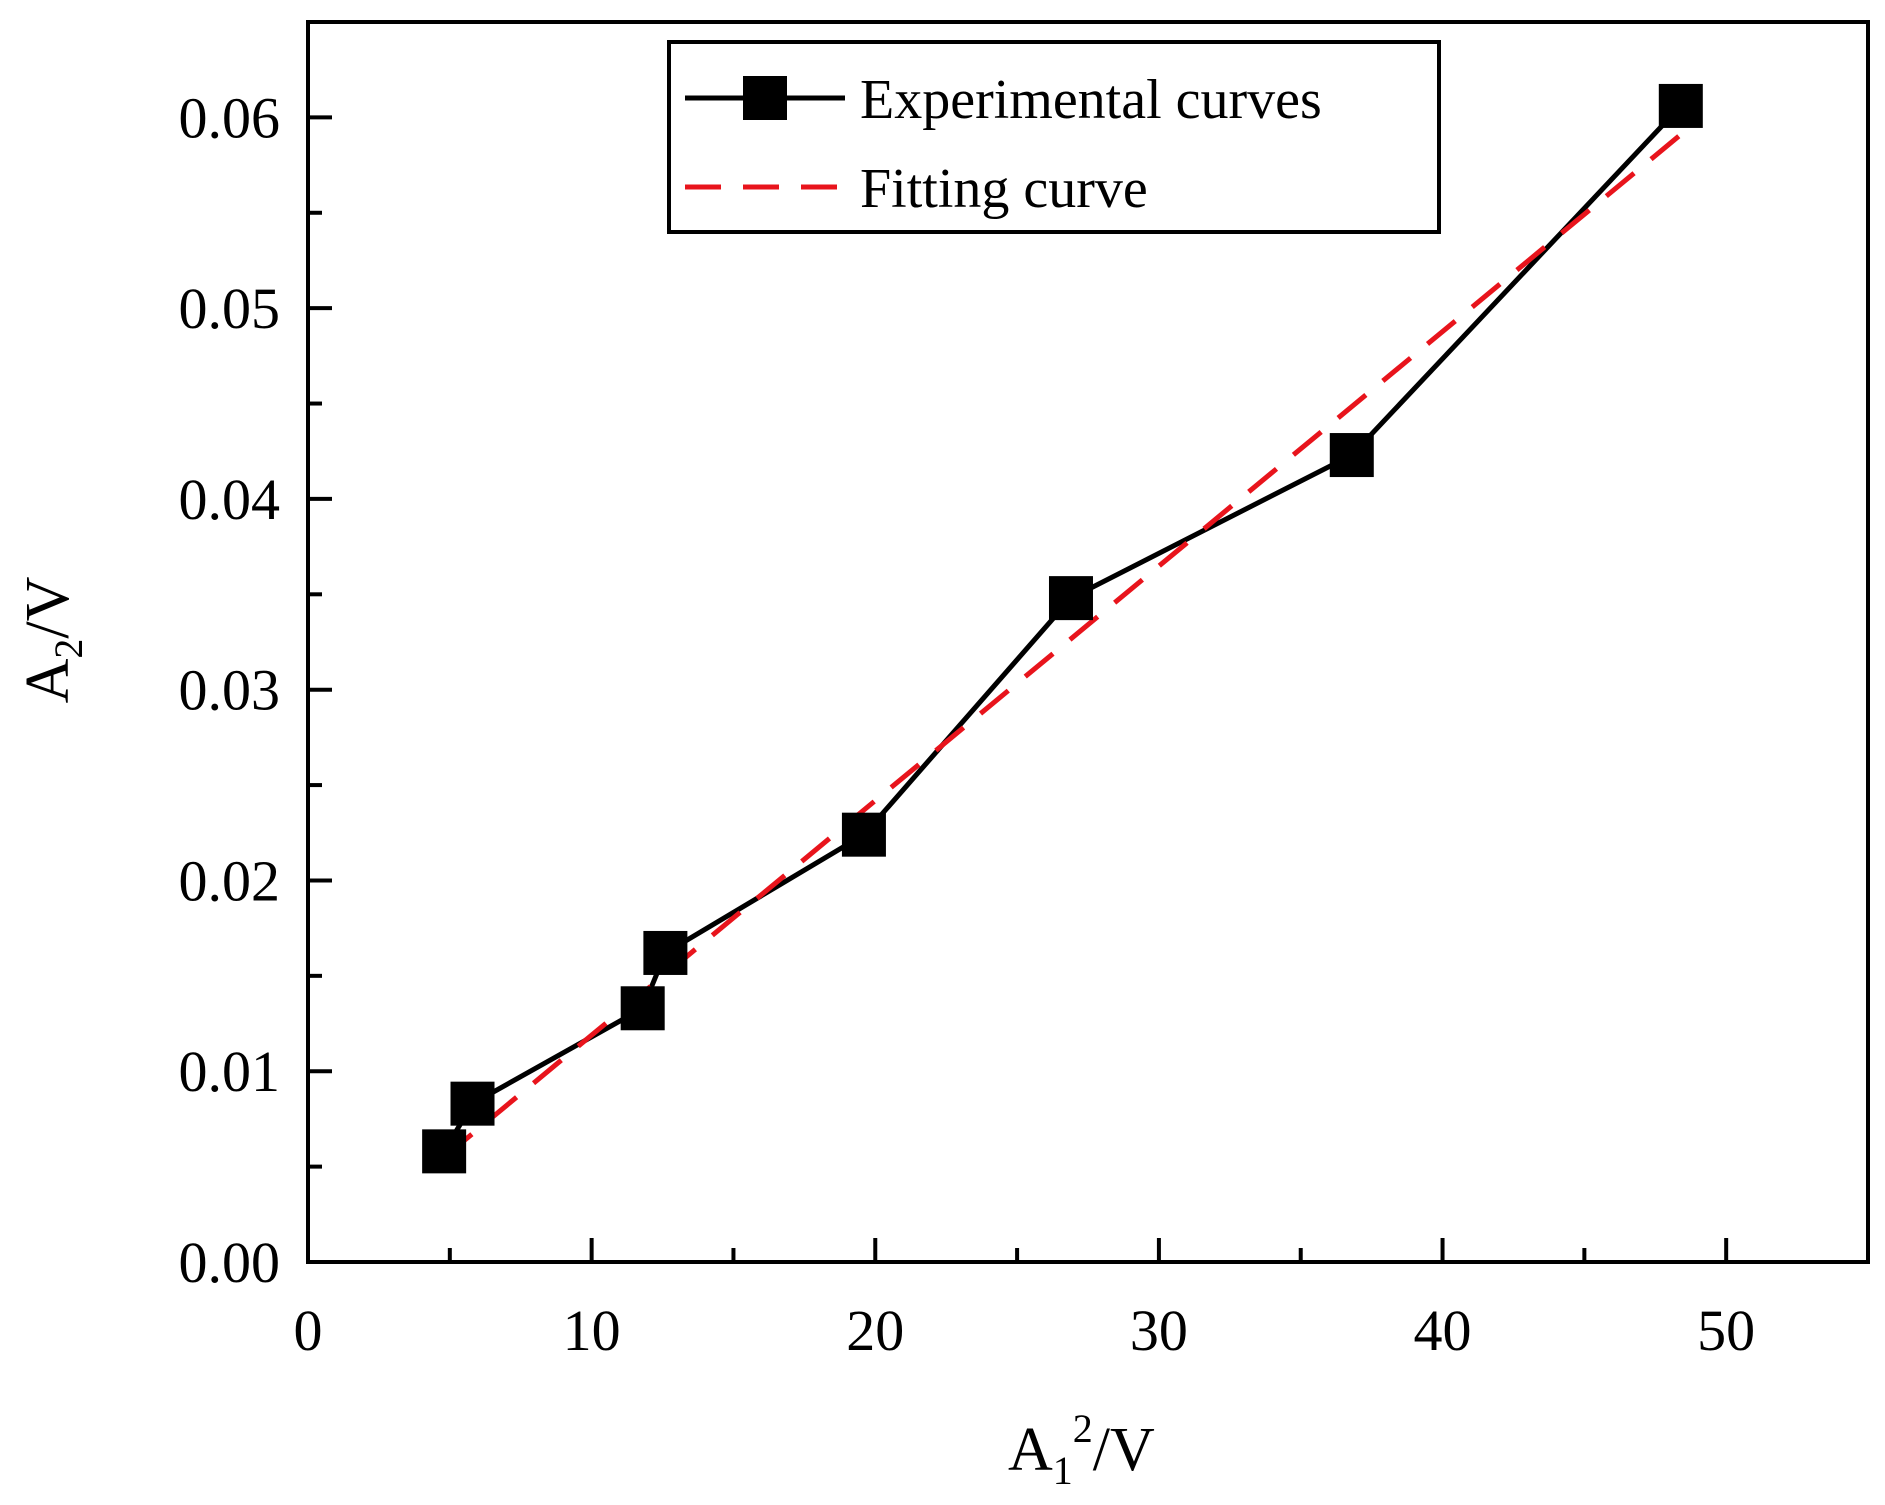  Describe the element at coordinates (230, 117) in the screenshot. I see `y-tick-label: 0.06` at that location.